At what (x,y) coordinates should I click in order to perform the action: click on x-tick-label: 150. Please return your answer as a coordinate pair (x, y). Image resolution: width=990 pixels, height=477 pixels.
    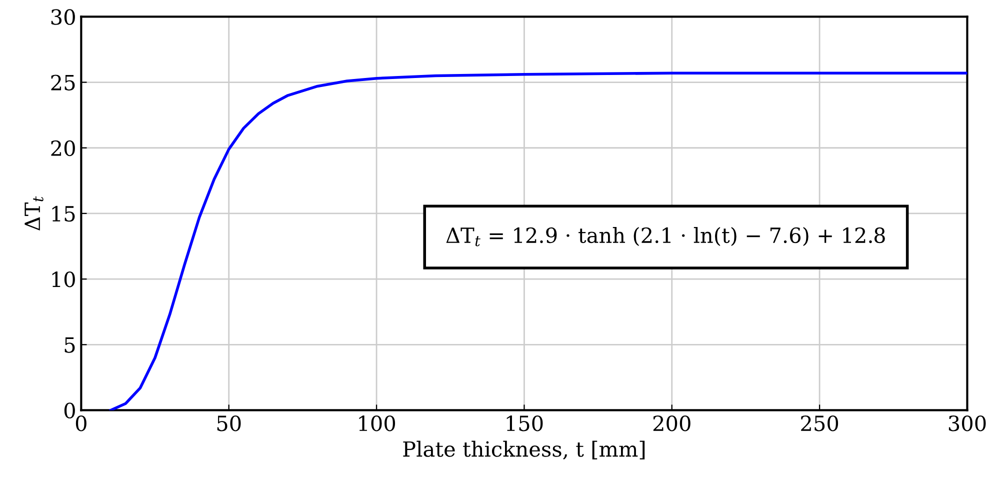
    Looking at the image, I should click on (524, 423).